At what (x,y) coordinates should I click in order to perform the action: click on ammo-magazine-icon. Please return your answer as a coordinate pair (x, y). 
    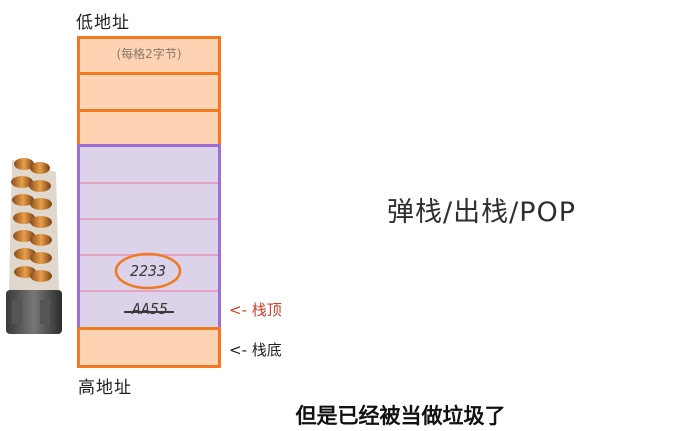
    Looking at the image, I should click on (35, 250).